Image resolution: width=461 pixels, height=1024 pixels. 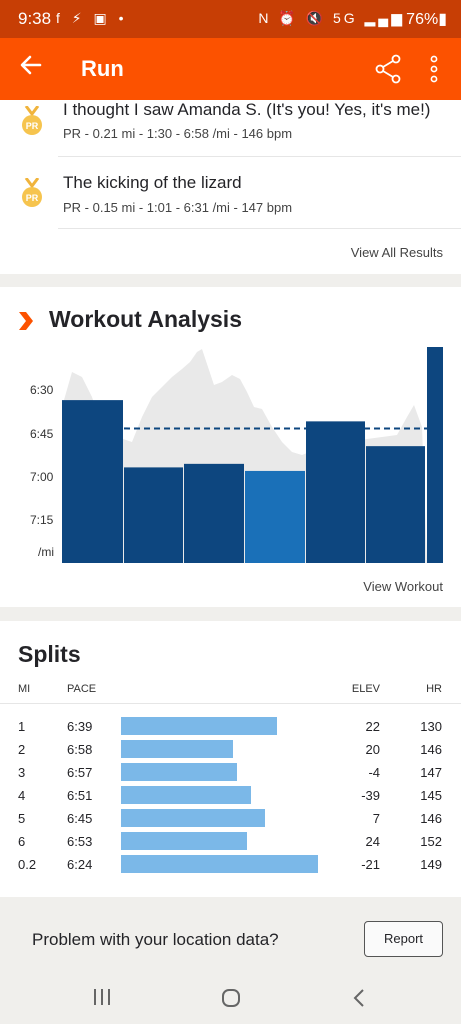 What do you see at coordinates (82, 689) in the screenshot?
I see `column-header-pace: PACE` at bounding box center [82, 689].